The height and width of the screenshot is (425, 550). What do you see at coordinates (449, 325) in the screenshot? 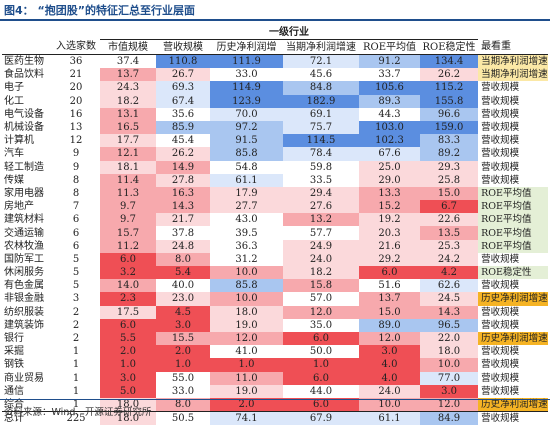
I see `roe-stability-cell: 96.5` at bounding box center [449, 325].